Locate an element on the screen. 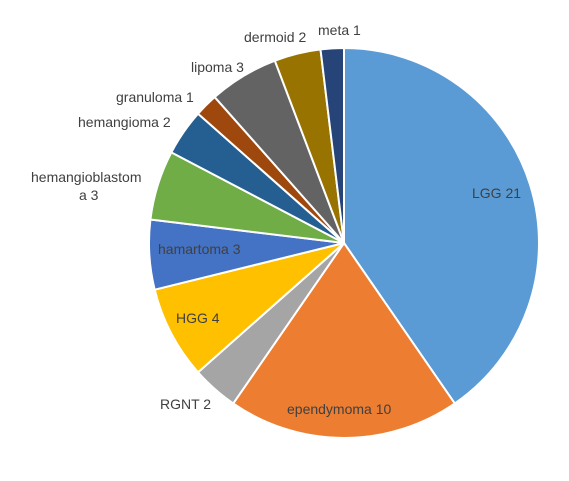  label-ependymoma: ependymoma 10 is located at coordinates (339, 409).